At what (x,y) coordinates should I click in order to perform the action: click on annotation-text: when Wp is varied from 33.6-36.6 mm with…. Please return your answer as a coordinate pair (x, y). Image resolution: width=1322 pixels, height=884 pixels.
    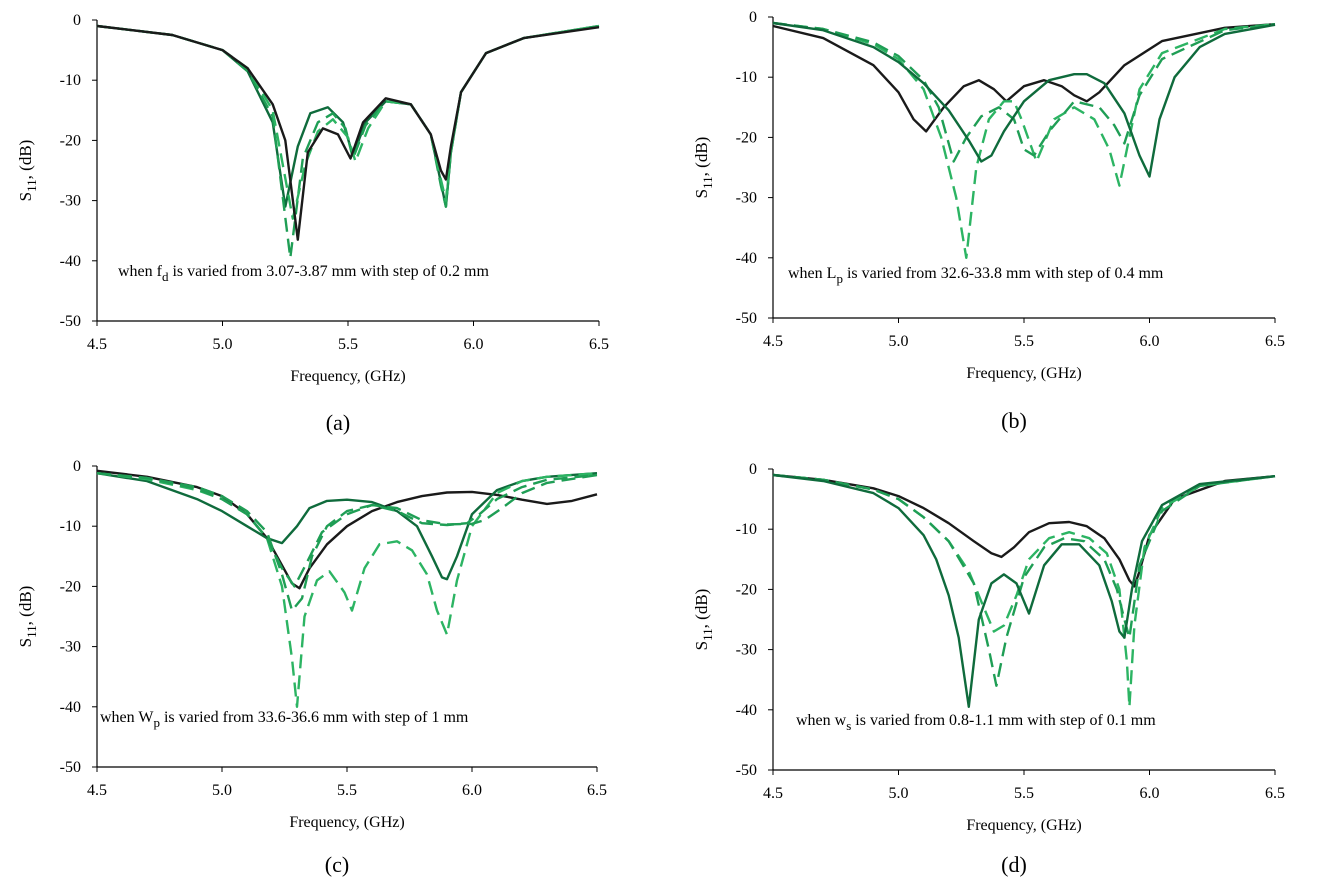
    Looking at the image, I should click on (284, 719).